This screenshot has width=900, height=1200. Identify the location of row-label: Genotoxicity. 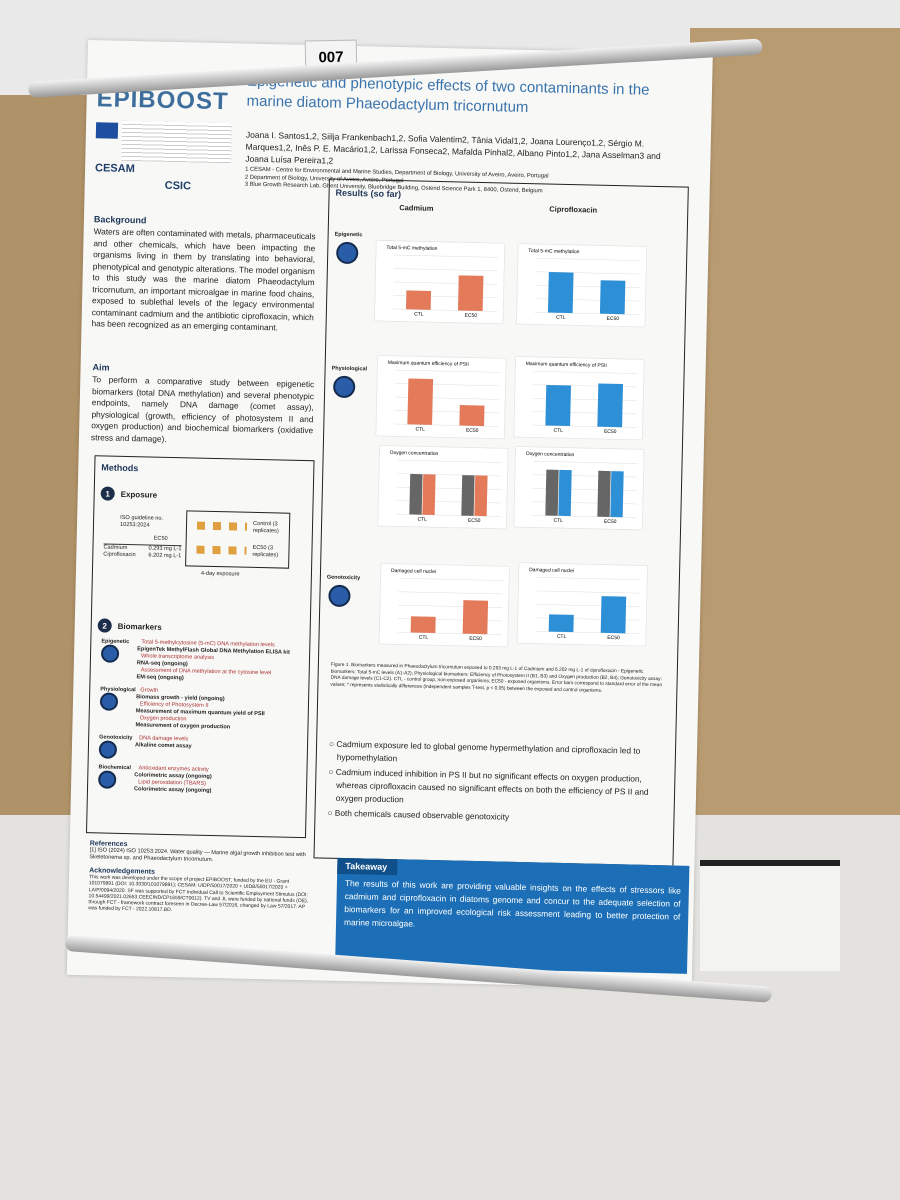
(343, 578).